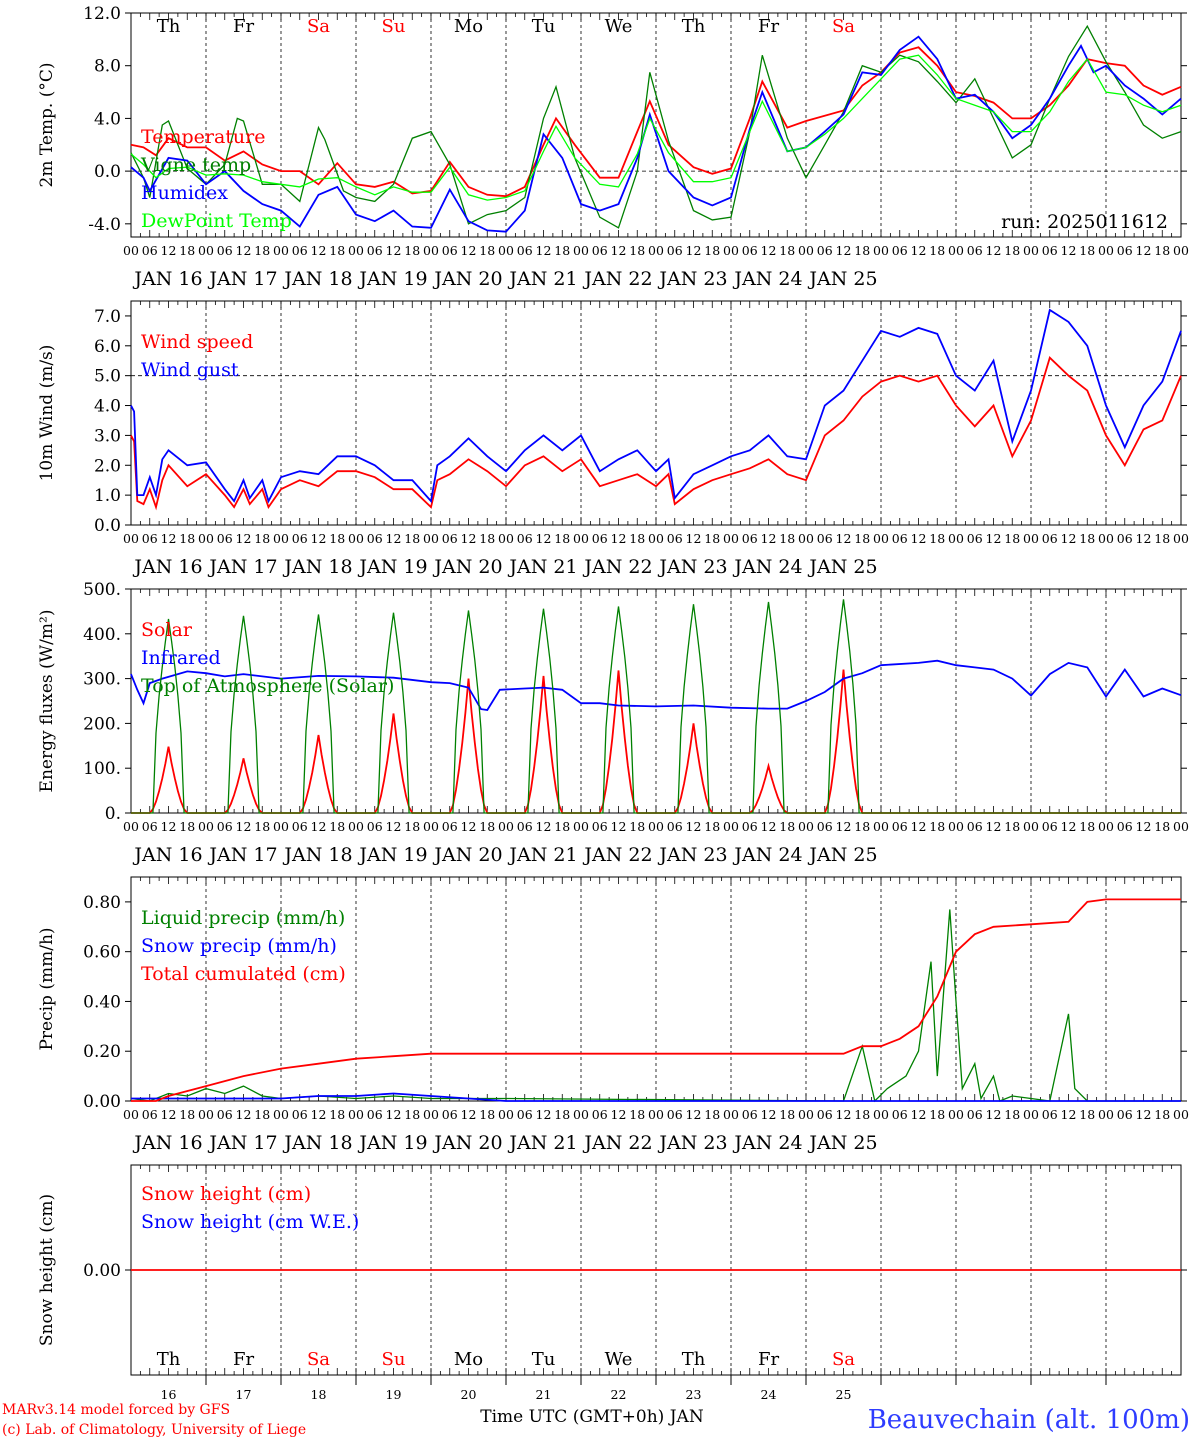 The height and width of the screenshot is (1440, 1194). I want to click on date-label: JAN 24, so click(767, 855).